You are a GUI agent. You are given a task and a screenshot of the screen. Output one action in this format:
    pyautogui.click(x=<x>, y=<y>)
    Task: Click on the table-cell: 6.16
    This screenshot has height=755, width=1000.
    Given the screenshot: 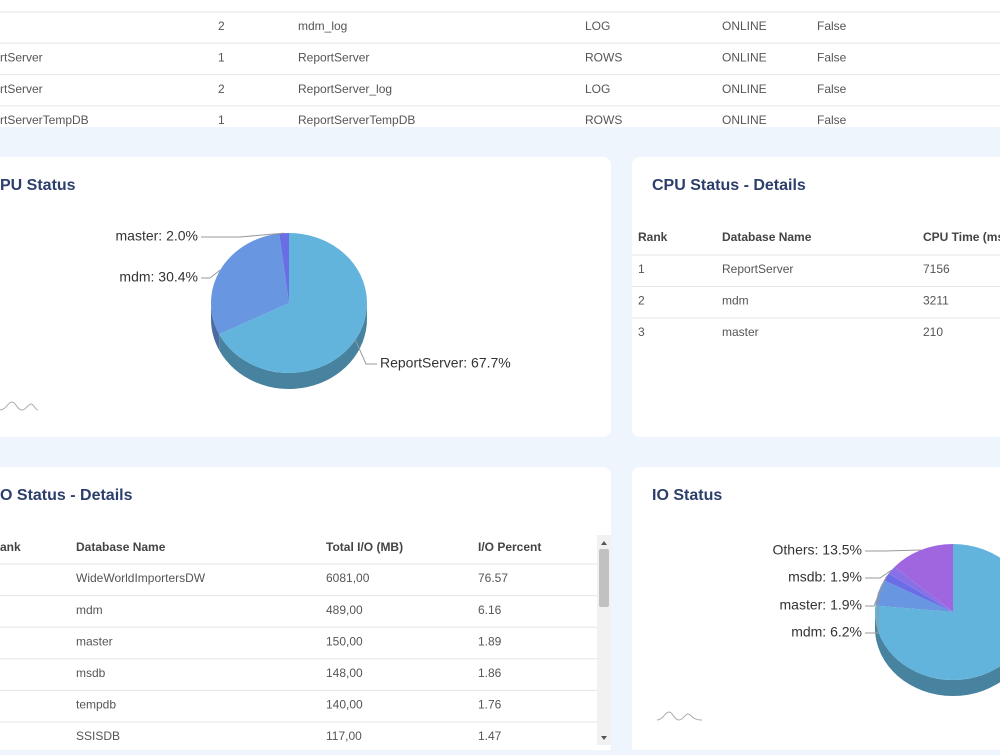 What is the action you would take?
    pyautogui.click(x=490, y=610)
    